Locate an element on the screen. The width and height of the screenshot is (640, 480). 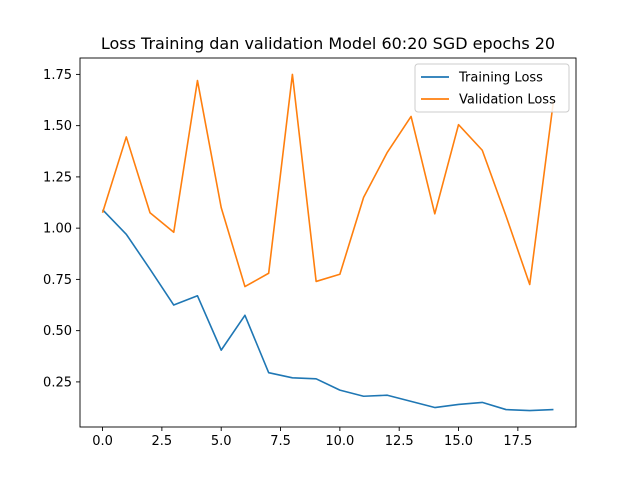
y-tick-label: 0.75 is located at coordinates (57, 280).